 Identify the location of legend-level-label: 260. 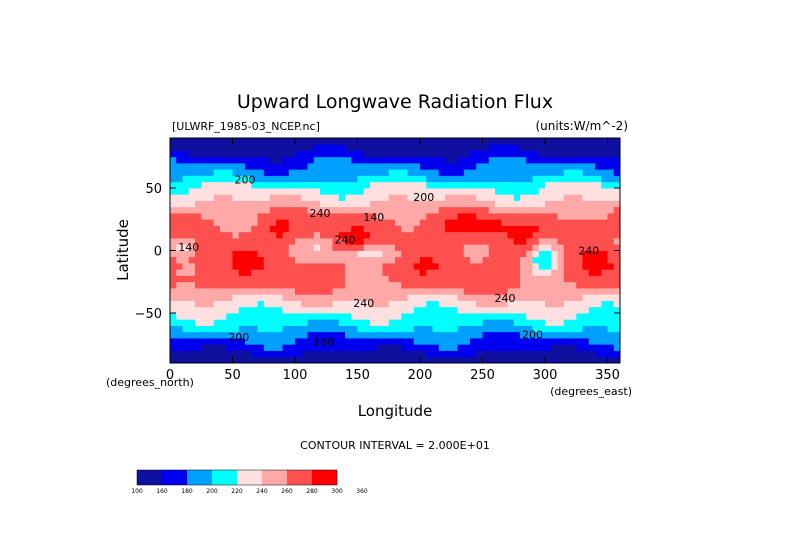
(287, 491).